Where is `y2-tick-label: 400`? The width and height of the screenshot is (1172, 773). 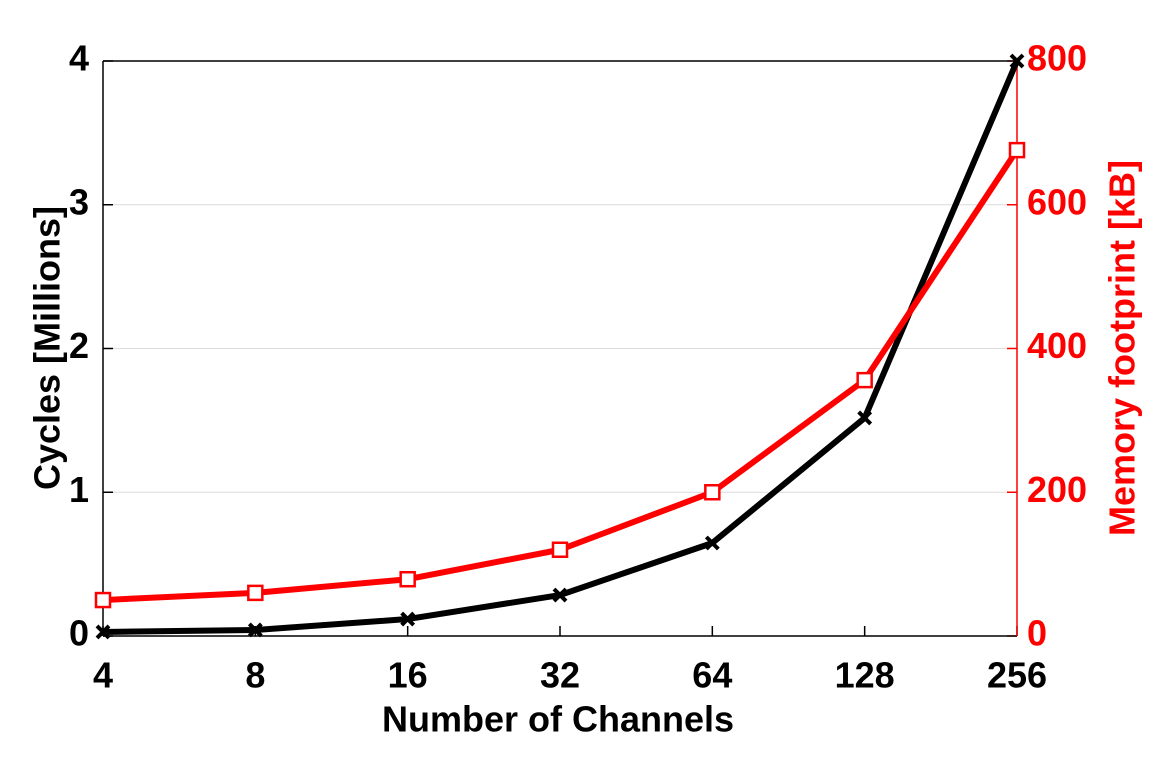 y2-tick-label: 400 is located at coordinates (1057, 345).